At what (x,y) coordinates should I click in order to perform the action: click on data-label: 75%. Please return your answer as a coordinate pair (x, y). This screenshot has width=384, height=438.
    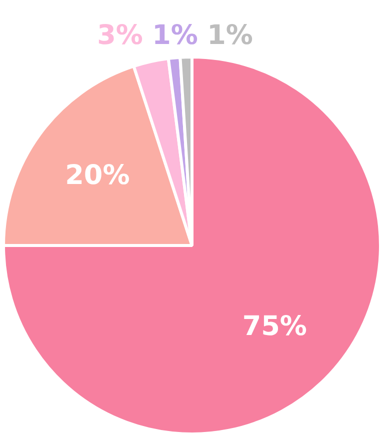
    Looking at the image, I should click on (274, 326).